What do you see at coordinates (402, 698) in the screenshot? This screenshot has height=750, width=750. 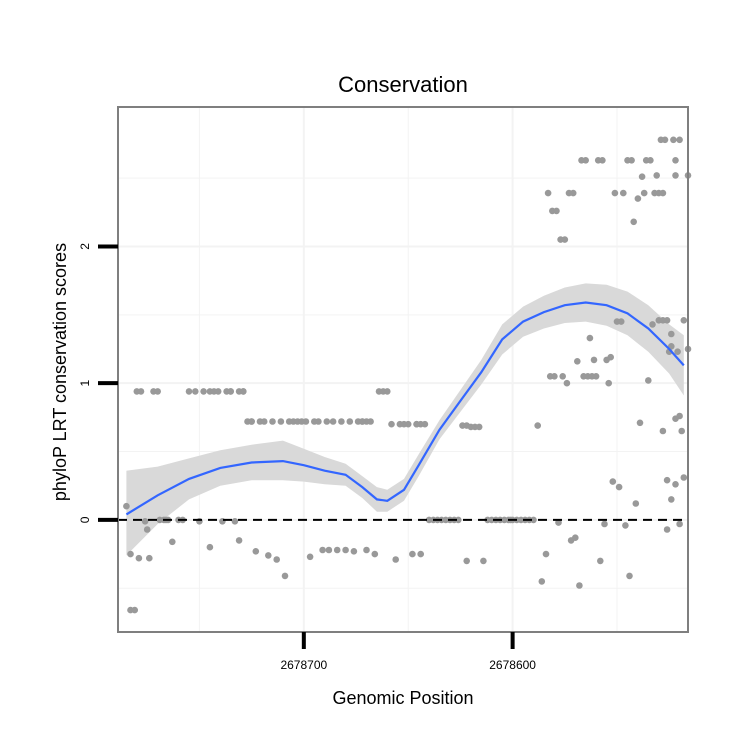 I see `x-axis-title: Genomic Position` at bounding box center [402, 698].